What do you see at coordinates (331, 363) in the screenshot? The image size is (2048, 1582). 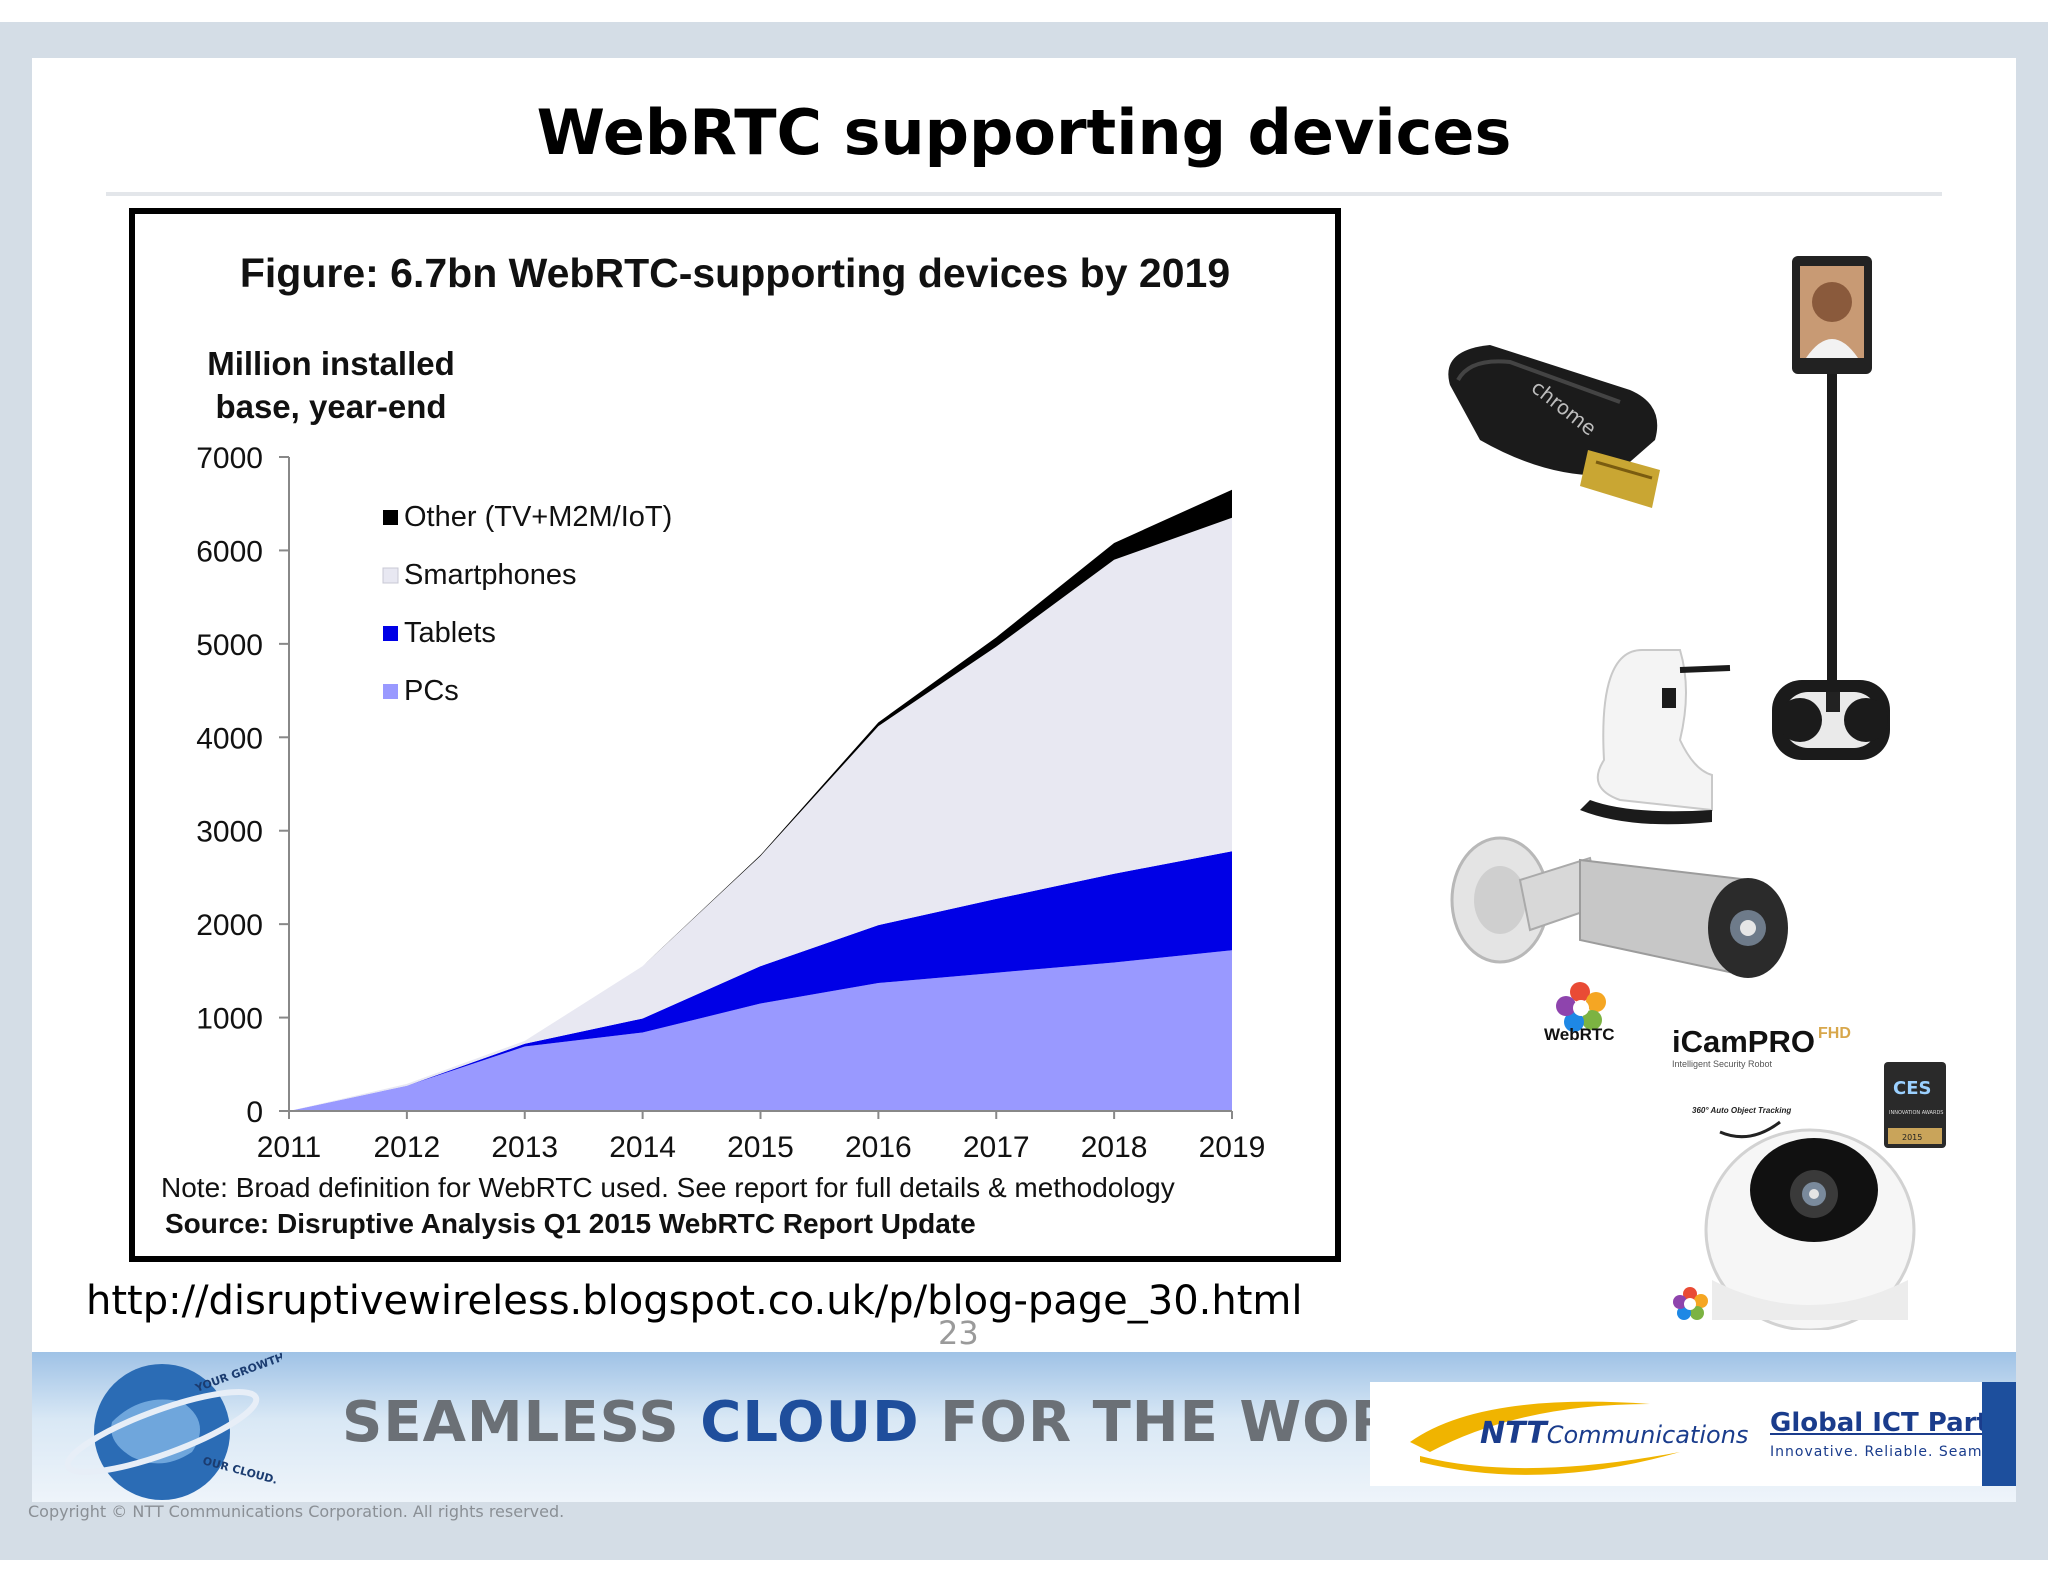 I see `y-axis-label-line1: Million installed` at bounding box center [331, 363].